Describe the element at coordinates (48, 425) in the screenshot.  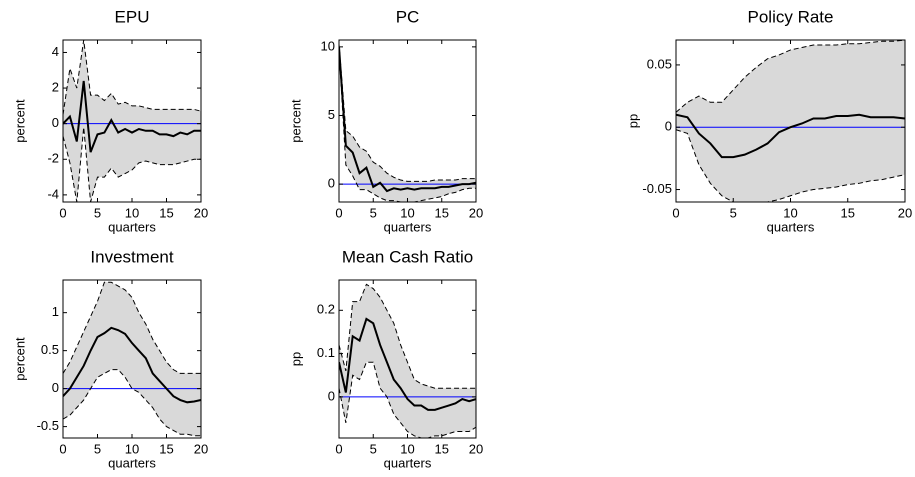
I see `y-tick-label: -0.5` at that location.